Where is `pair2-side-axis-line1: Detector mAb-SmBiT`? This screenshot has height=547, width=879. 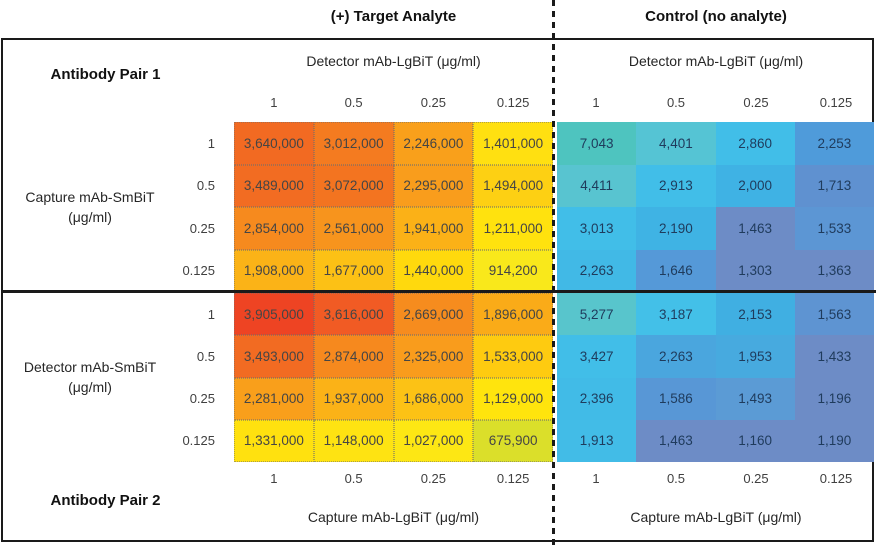 pair2-side-axis-line1: Detector mAb-SmBiT is located at coordinates (90, 367).